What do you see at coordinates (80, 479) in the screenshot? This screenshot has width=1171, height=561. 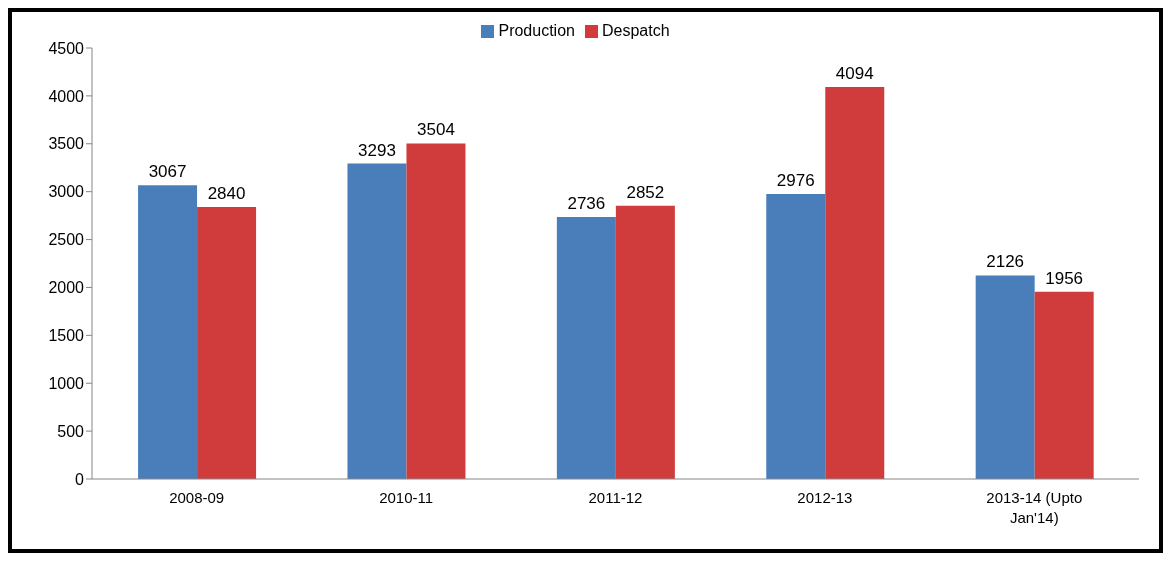 I see `y-tick-label: 0` at bounding box center [80, 479].